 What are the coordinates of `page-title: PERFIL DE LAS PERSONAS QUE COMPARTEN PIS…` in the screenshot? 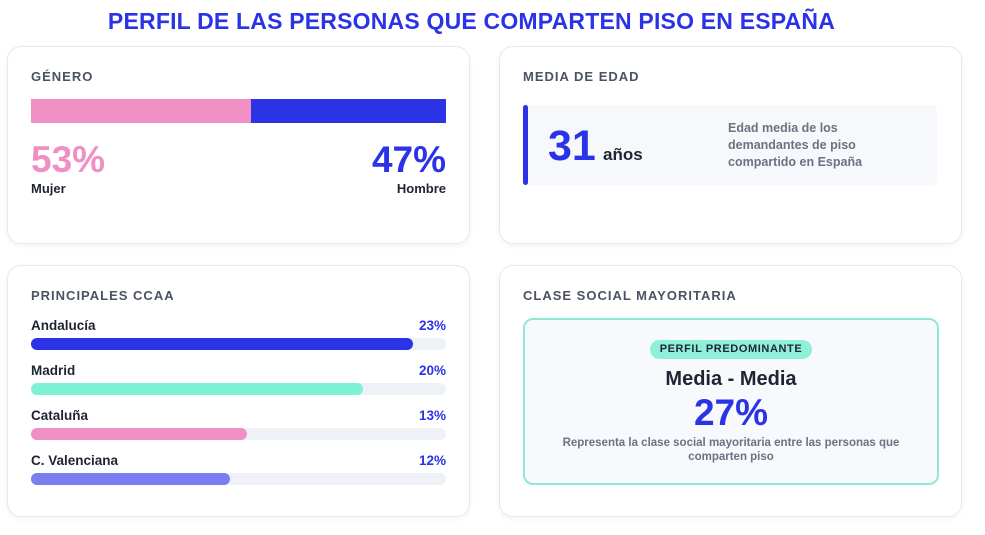 It's located at (471, 21).